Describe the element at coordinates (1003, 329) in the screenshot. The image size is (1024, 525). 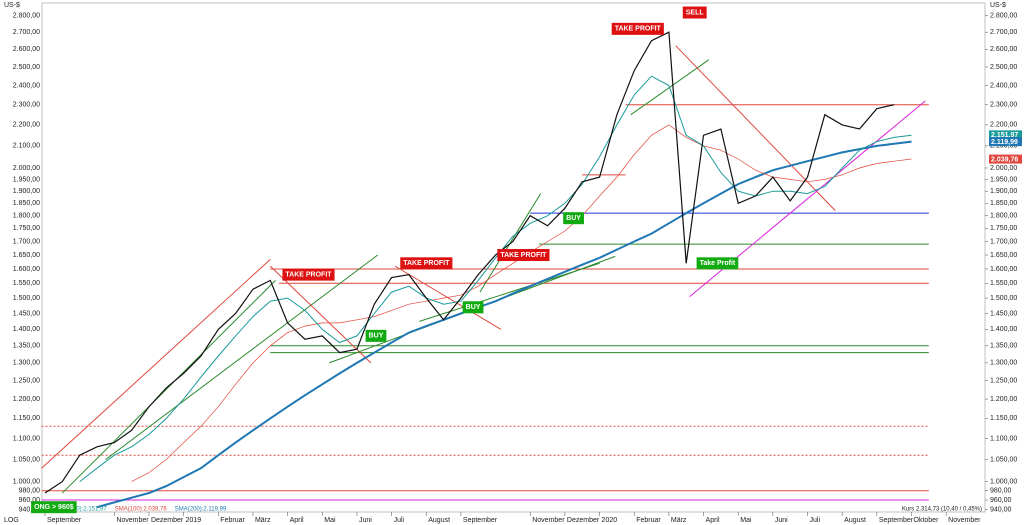
I see `y-tick-label-right: 1.400,00` at that location.